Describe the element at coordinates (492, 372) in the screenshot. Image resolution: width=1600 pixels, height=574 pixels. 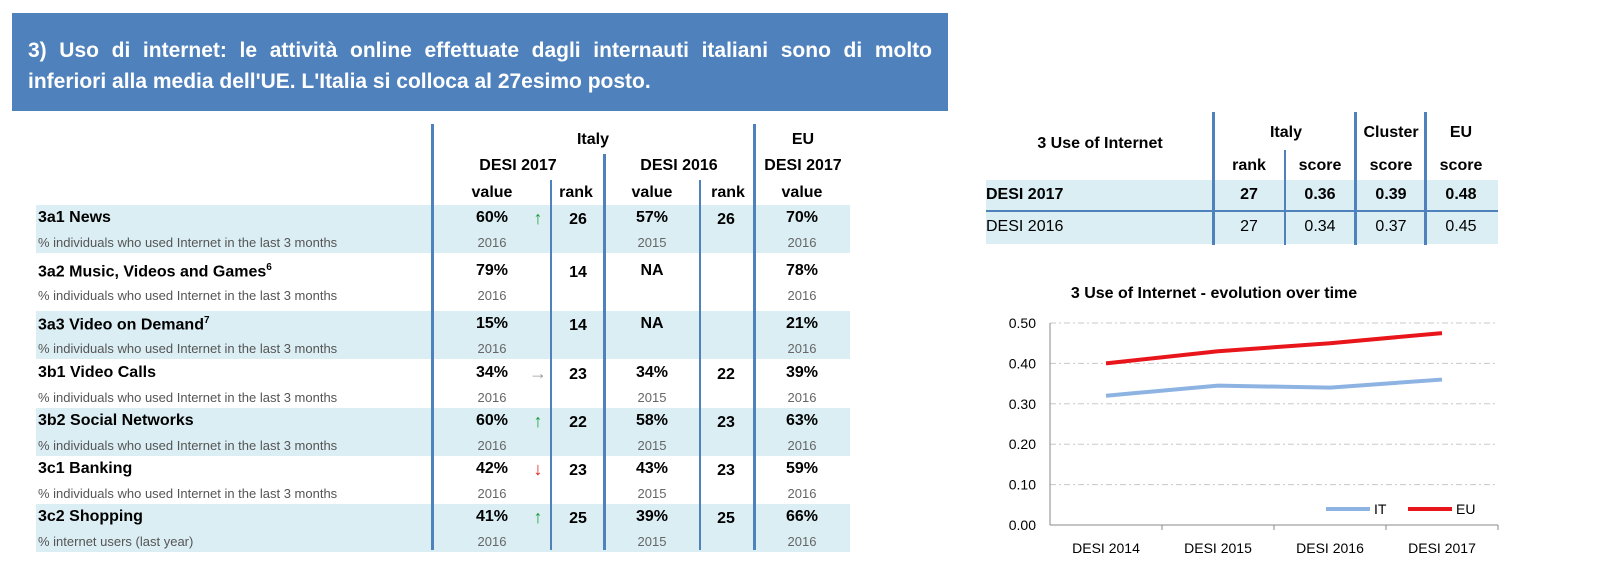
I see `value-it-2017: 34%` at that location.